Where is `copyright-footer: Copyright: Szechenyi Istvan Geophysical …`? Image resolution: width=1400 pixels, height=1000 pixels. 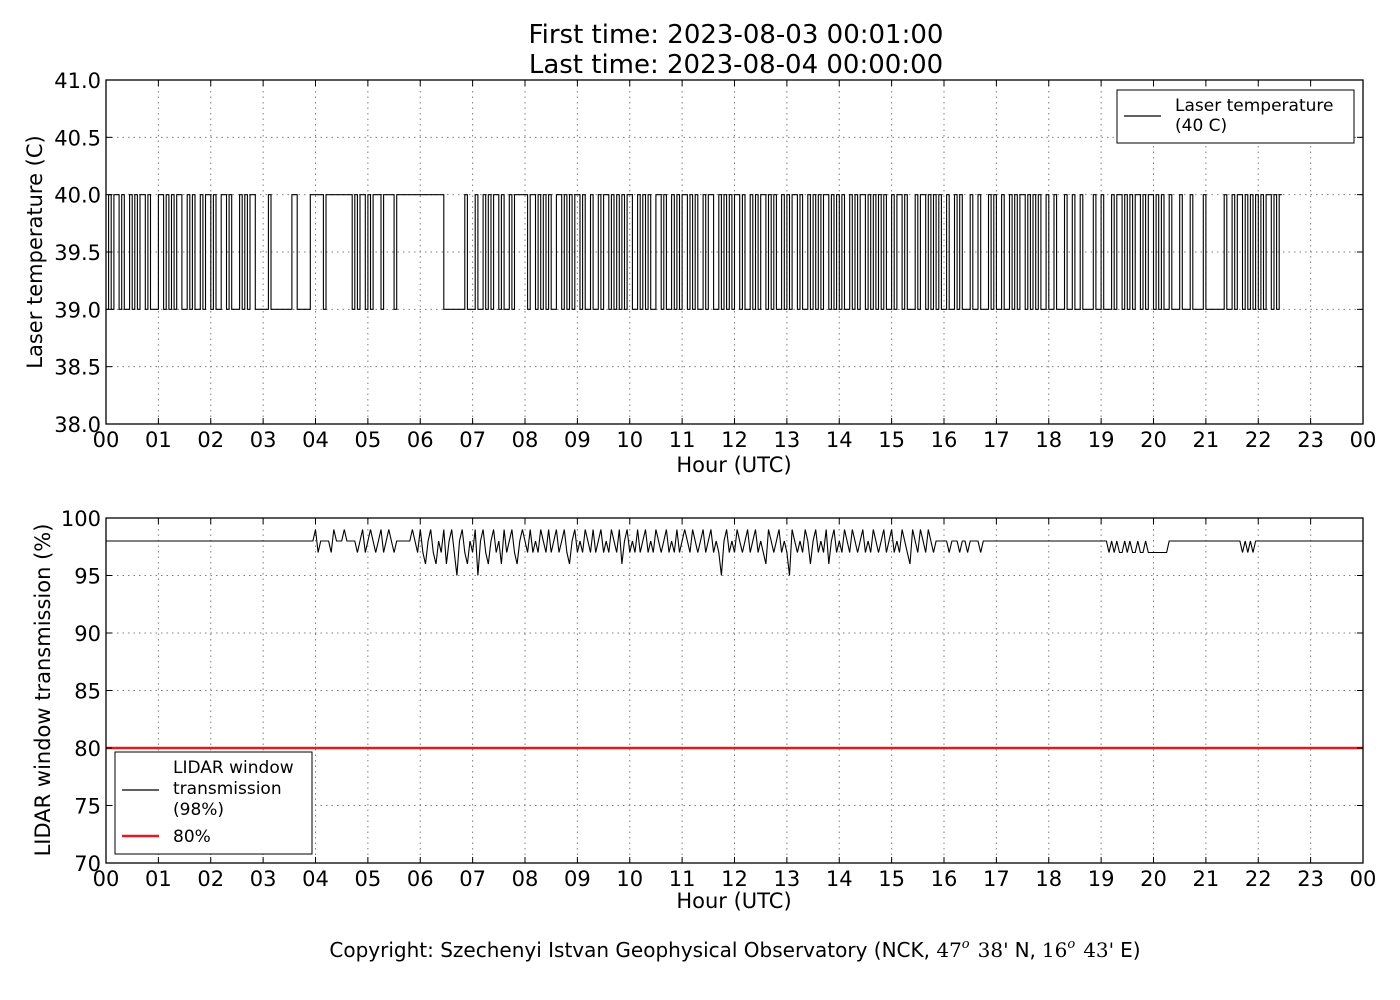 copyright-footer: Copyright: Szechenyi Istvan Geophysical … is located at coordinates (734, 949).